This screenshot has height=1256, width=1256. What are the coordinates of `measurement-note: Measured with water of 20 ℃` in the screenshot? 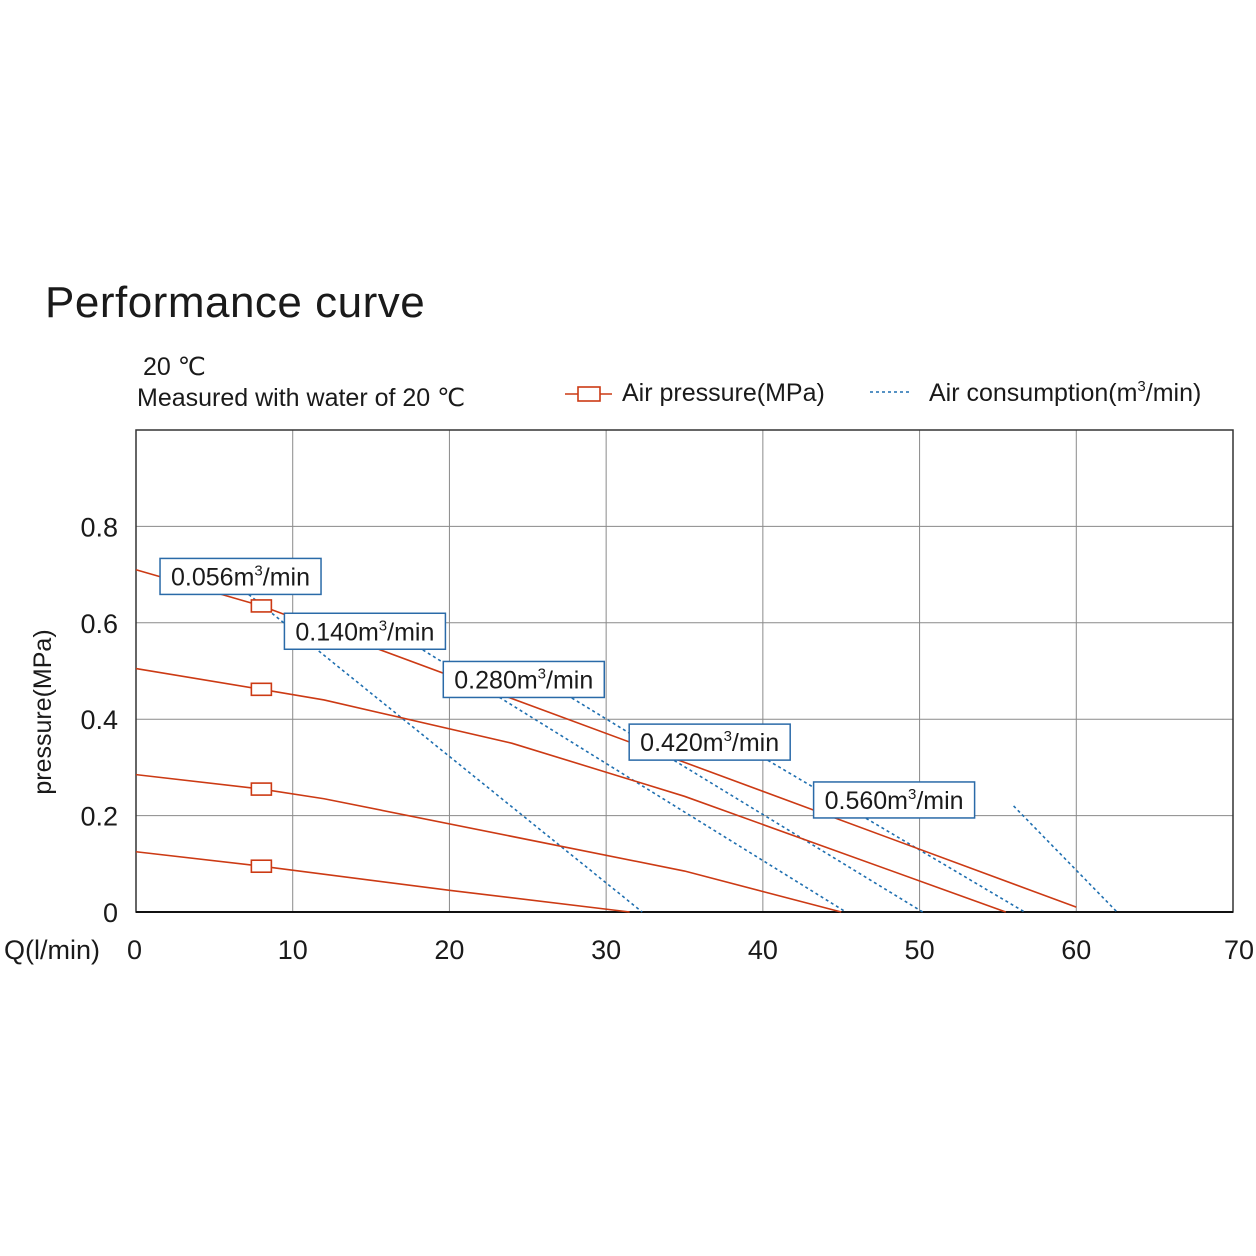 It's located at (301, 398).